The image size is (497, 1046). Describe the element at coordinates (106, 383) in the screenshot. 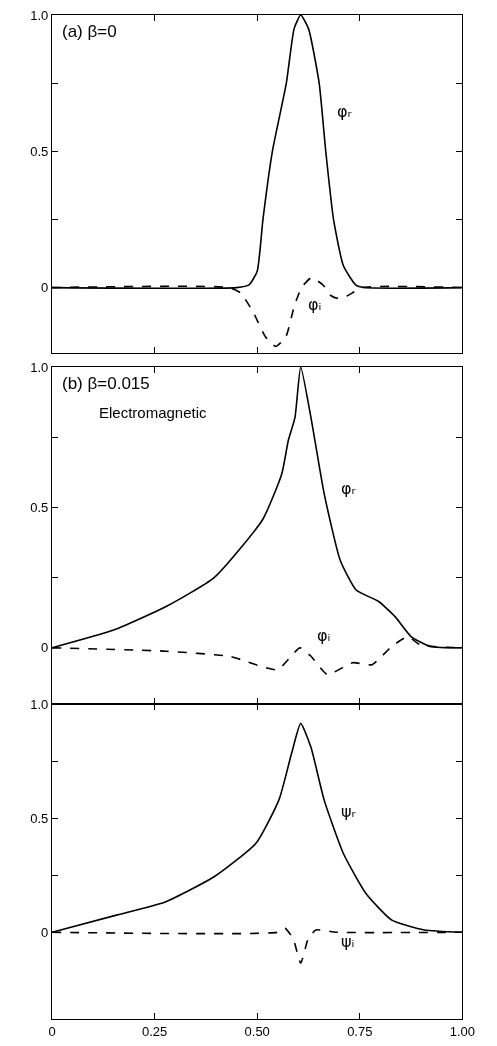

I see `chart-title: (b) β=0.015` at that location.